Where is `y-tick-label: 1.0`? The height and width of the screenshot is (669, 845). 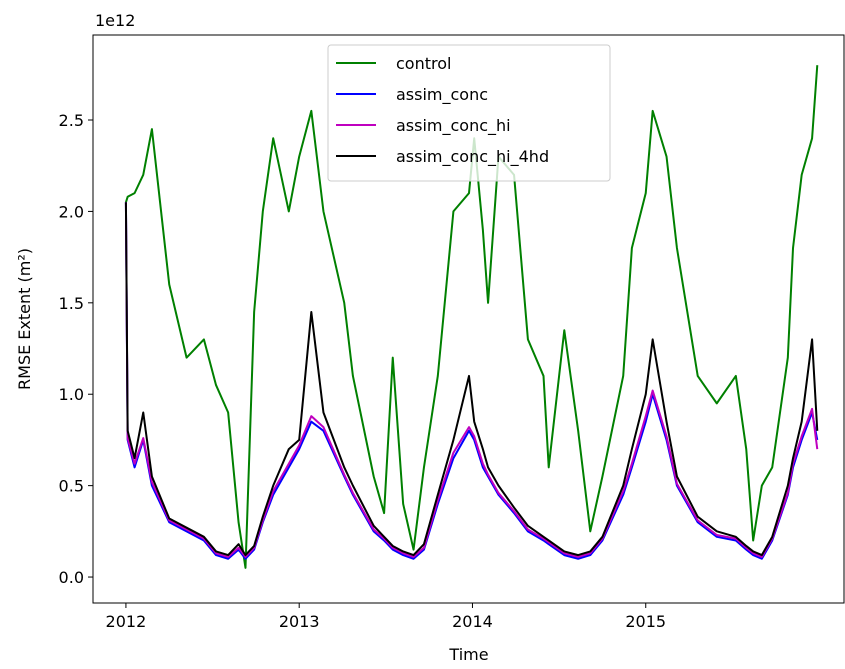
y-tick-label: 1.0 is located at coordinates (71, 394).